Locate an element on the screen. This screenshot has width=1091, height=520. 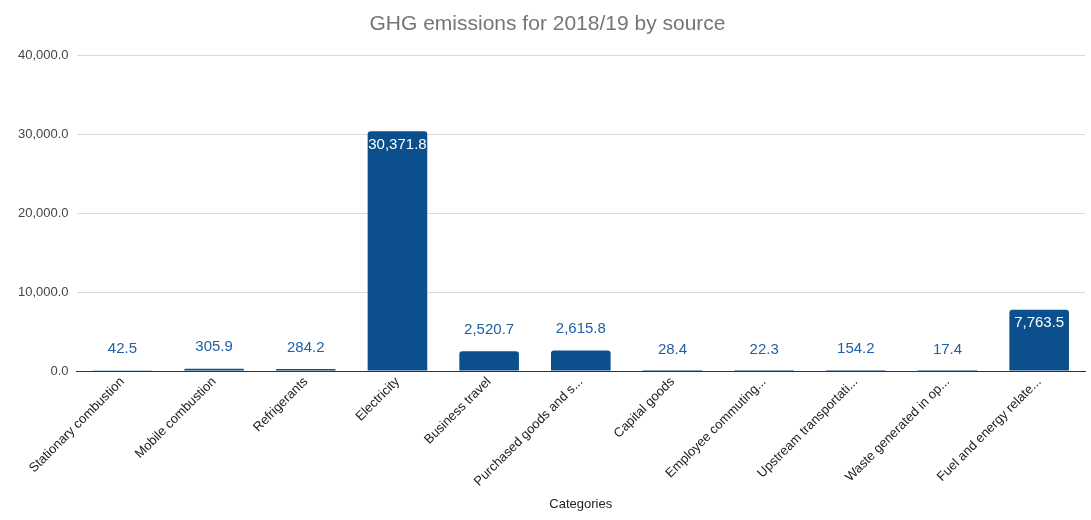
data-label: 17.4 is located at coordinates (947, 348).